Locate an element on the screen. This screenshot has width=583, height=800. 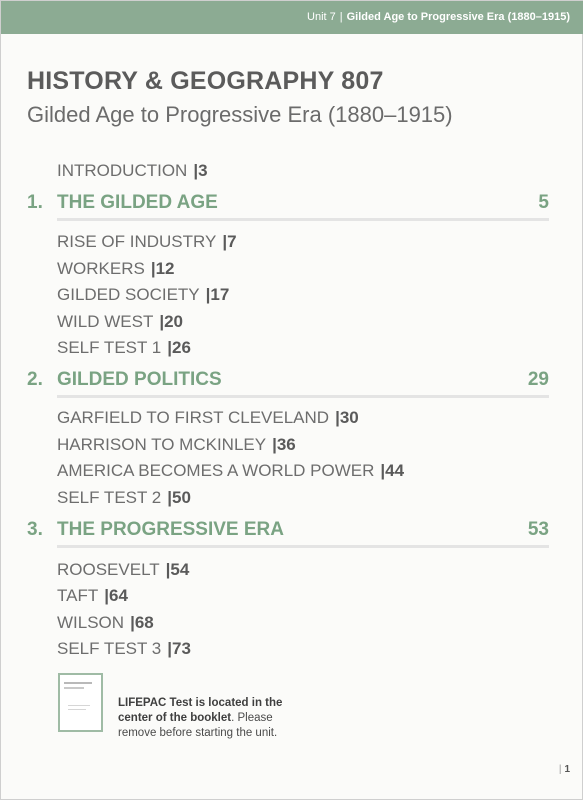
section-heading-2: 2. GILDED POLITICS 29 is located at coordinates (288, 380).